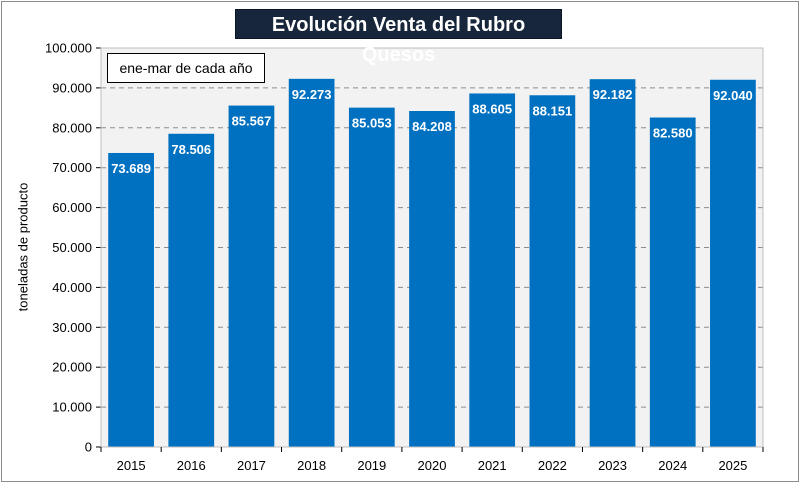 This screenshot has width=800, height=483. Describe the element at coordinates (432, 279) in the screenshot. I see `bar-2020` at that location.